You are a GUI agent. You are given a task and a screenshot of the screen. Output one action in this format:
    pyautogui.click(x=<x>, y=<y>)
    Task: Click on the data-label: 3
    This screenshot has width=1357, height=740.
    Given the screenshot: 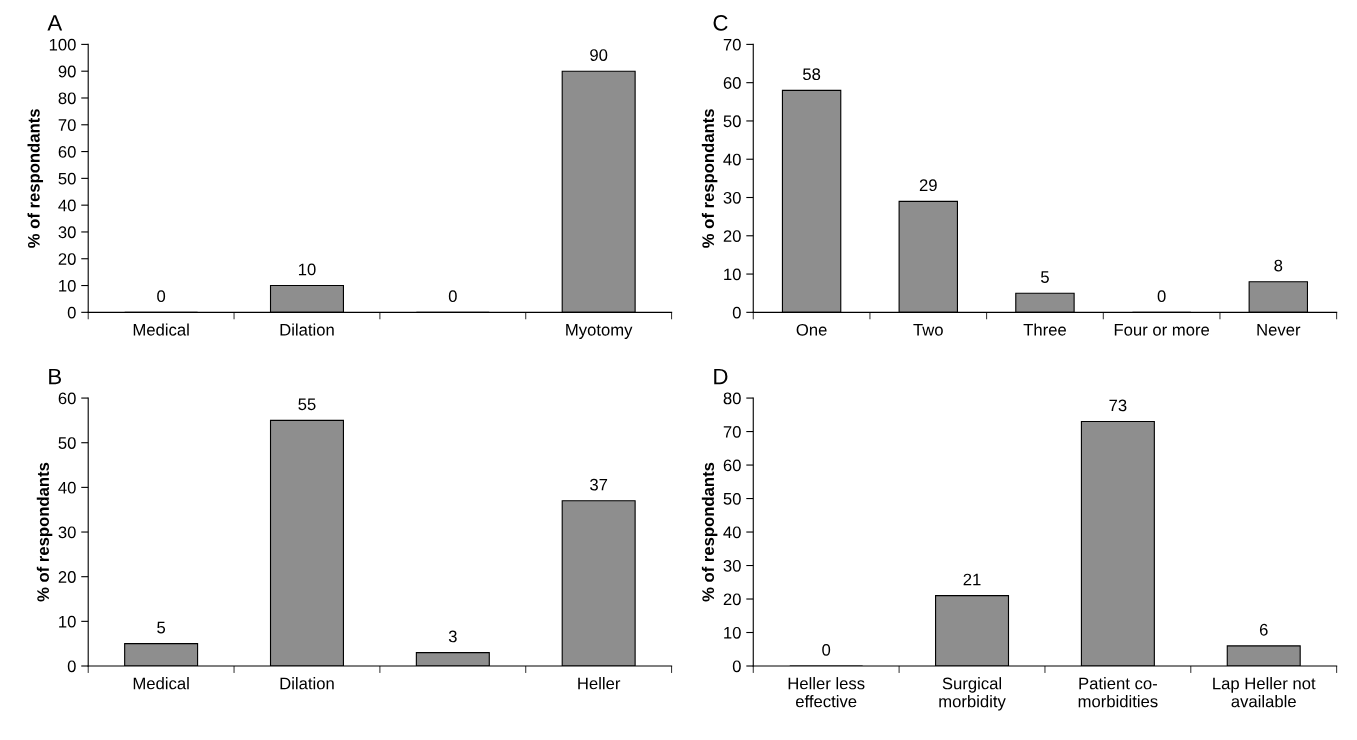 What is the action you would take?
    pyautogui.click(x=452, y=636)
    